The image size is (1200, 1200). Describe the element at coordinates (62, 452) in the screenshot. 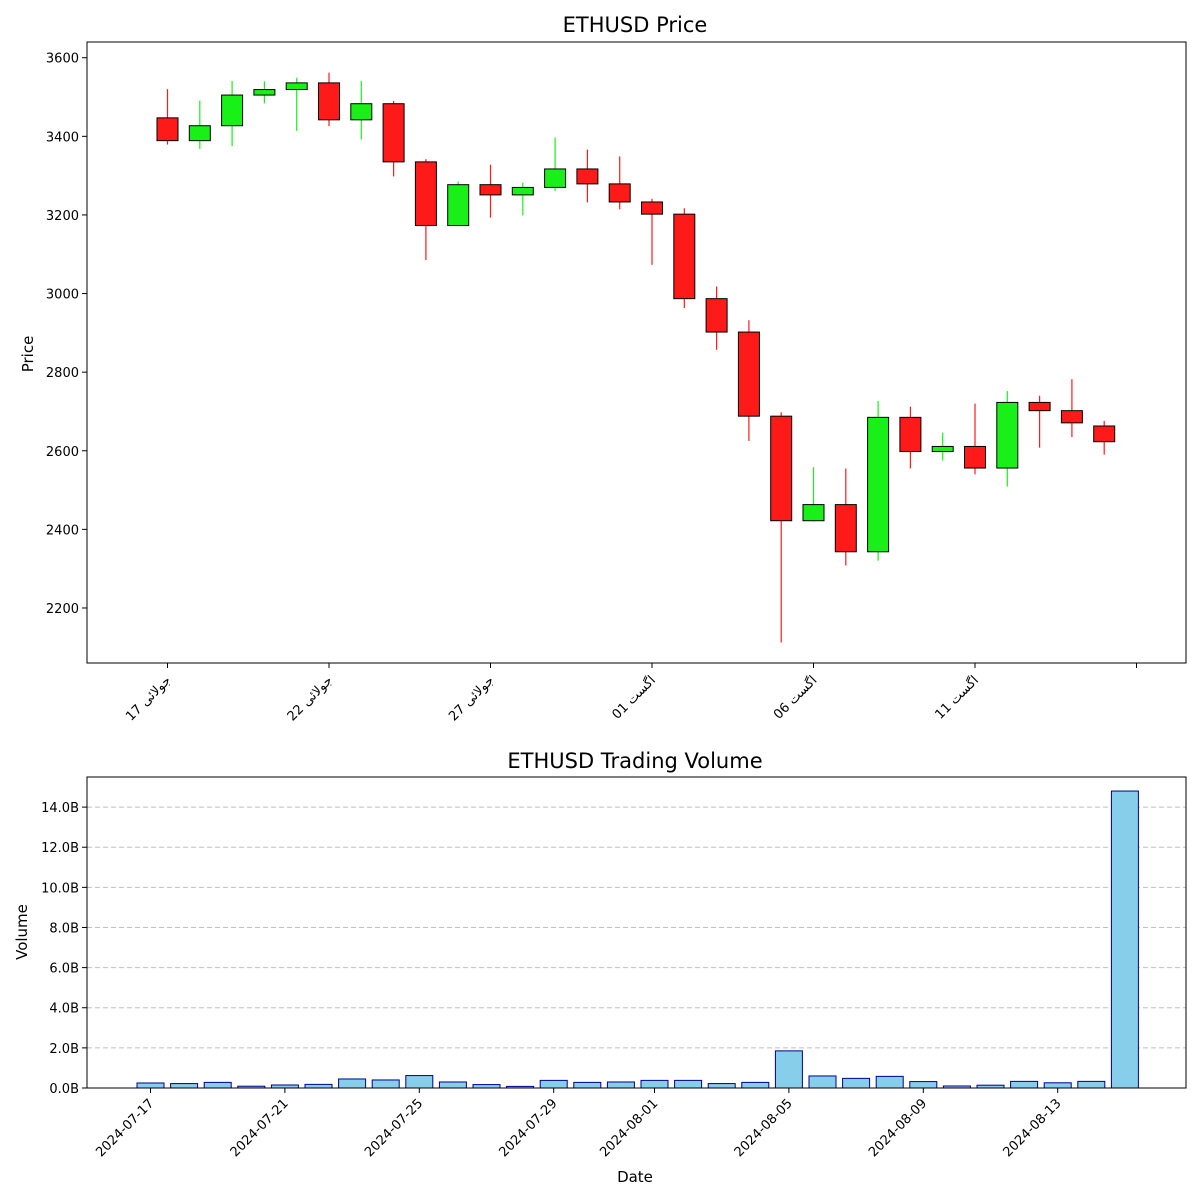

I see `price-y-tick-label: 2600` at that location.